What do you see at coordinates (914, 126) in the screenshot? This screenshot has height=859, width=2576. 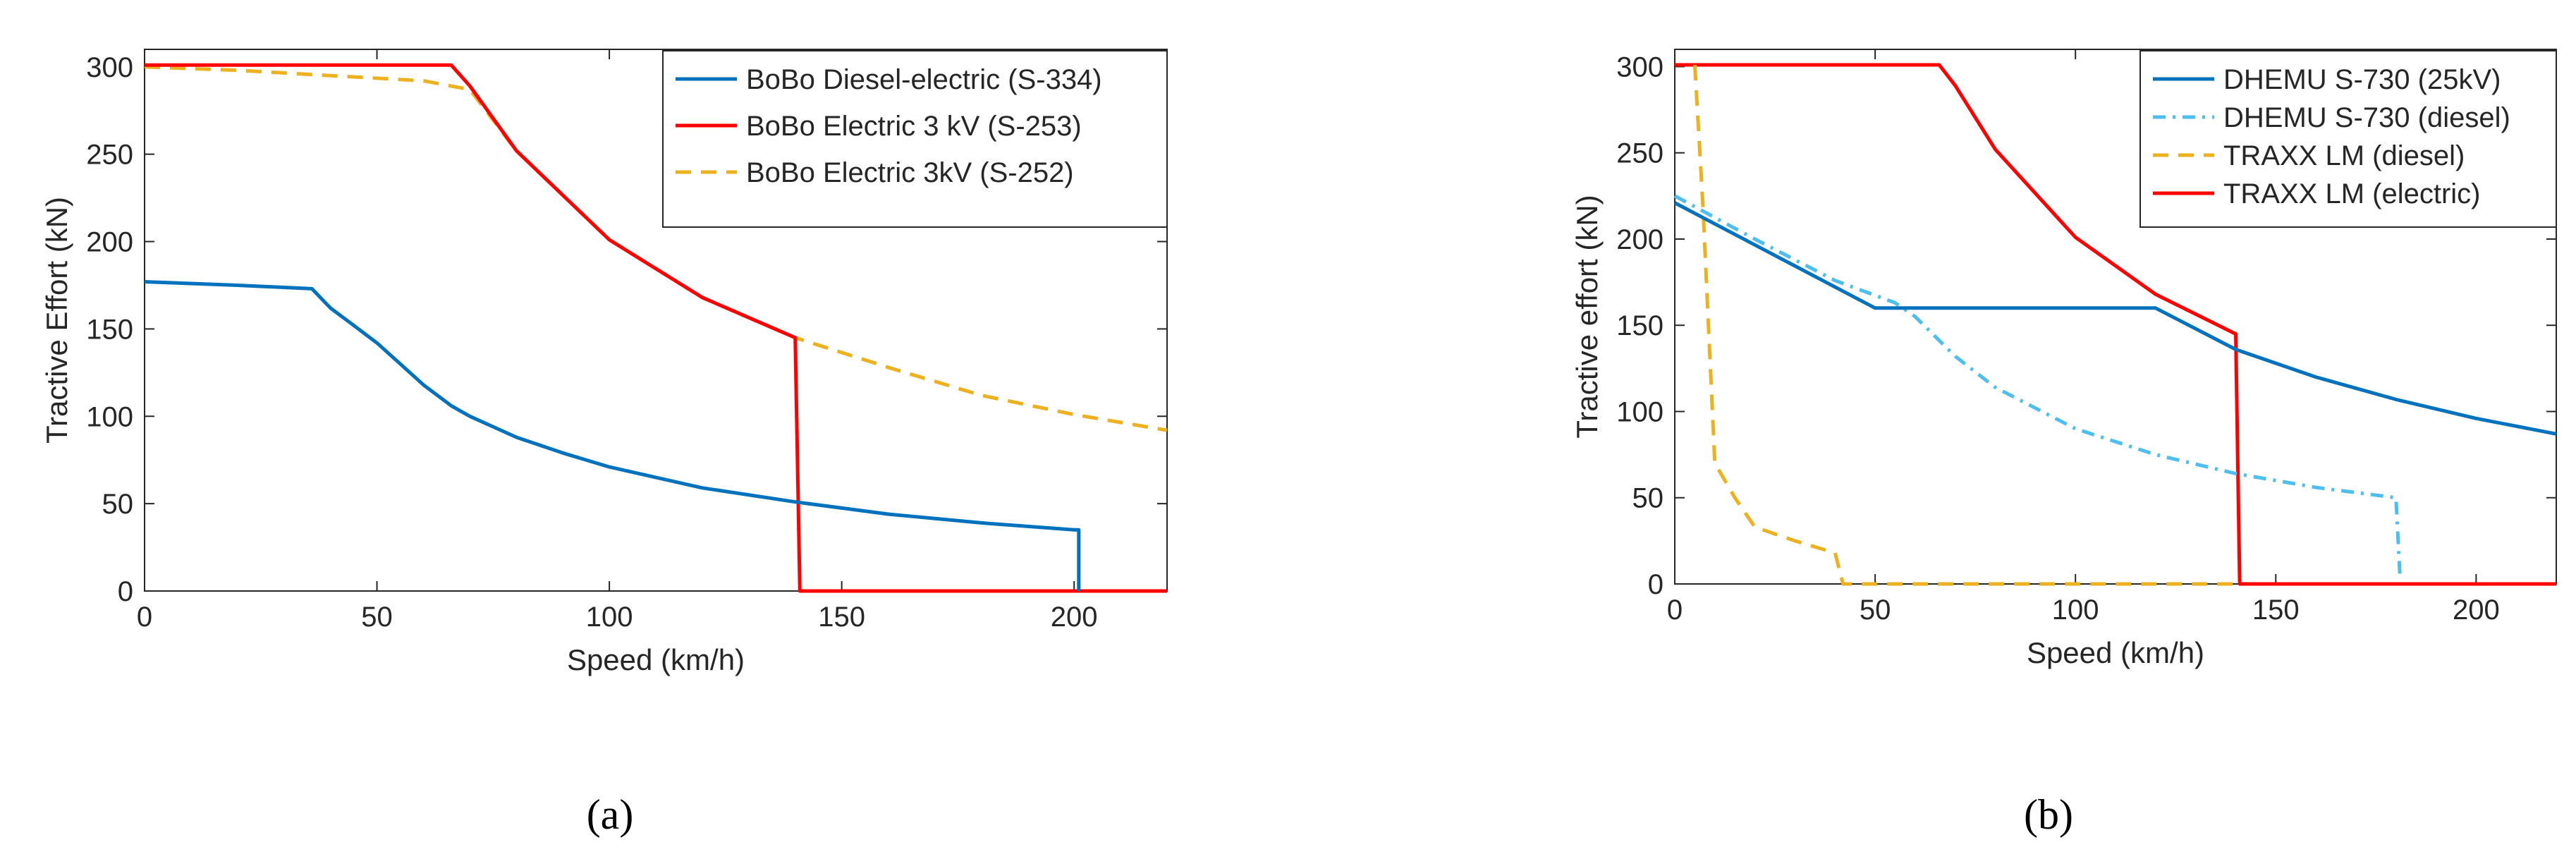 I see `legend-label-bobo-electric-3-kv-s-253: BoBo Electric 3 kV (S-253)` at bounding box center [914, 126].